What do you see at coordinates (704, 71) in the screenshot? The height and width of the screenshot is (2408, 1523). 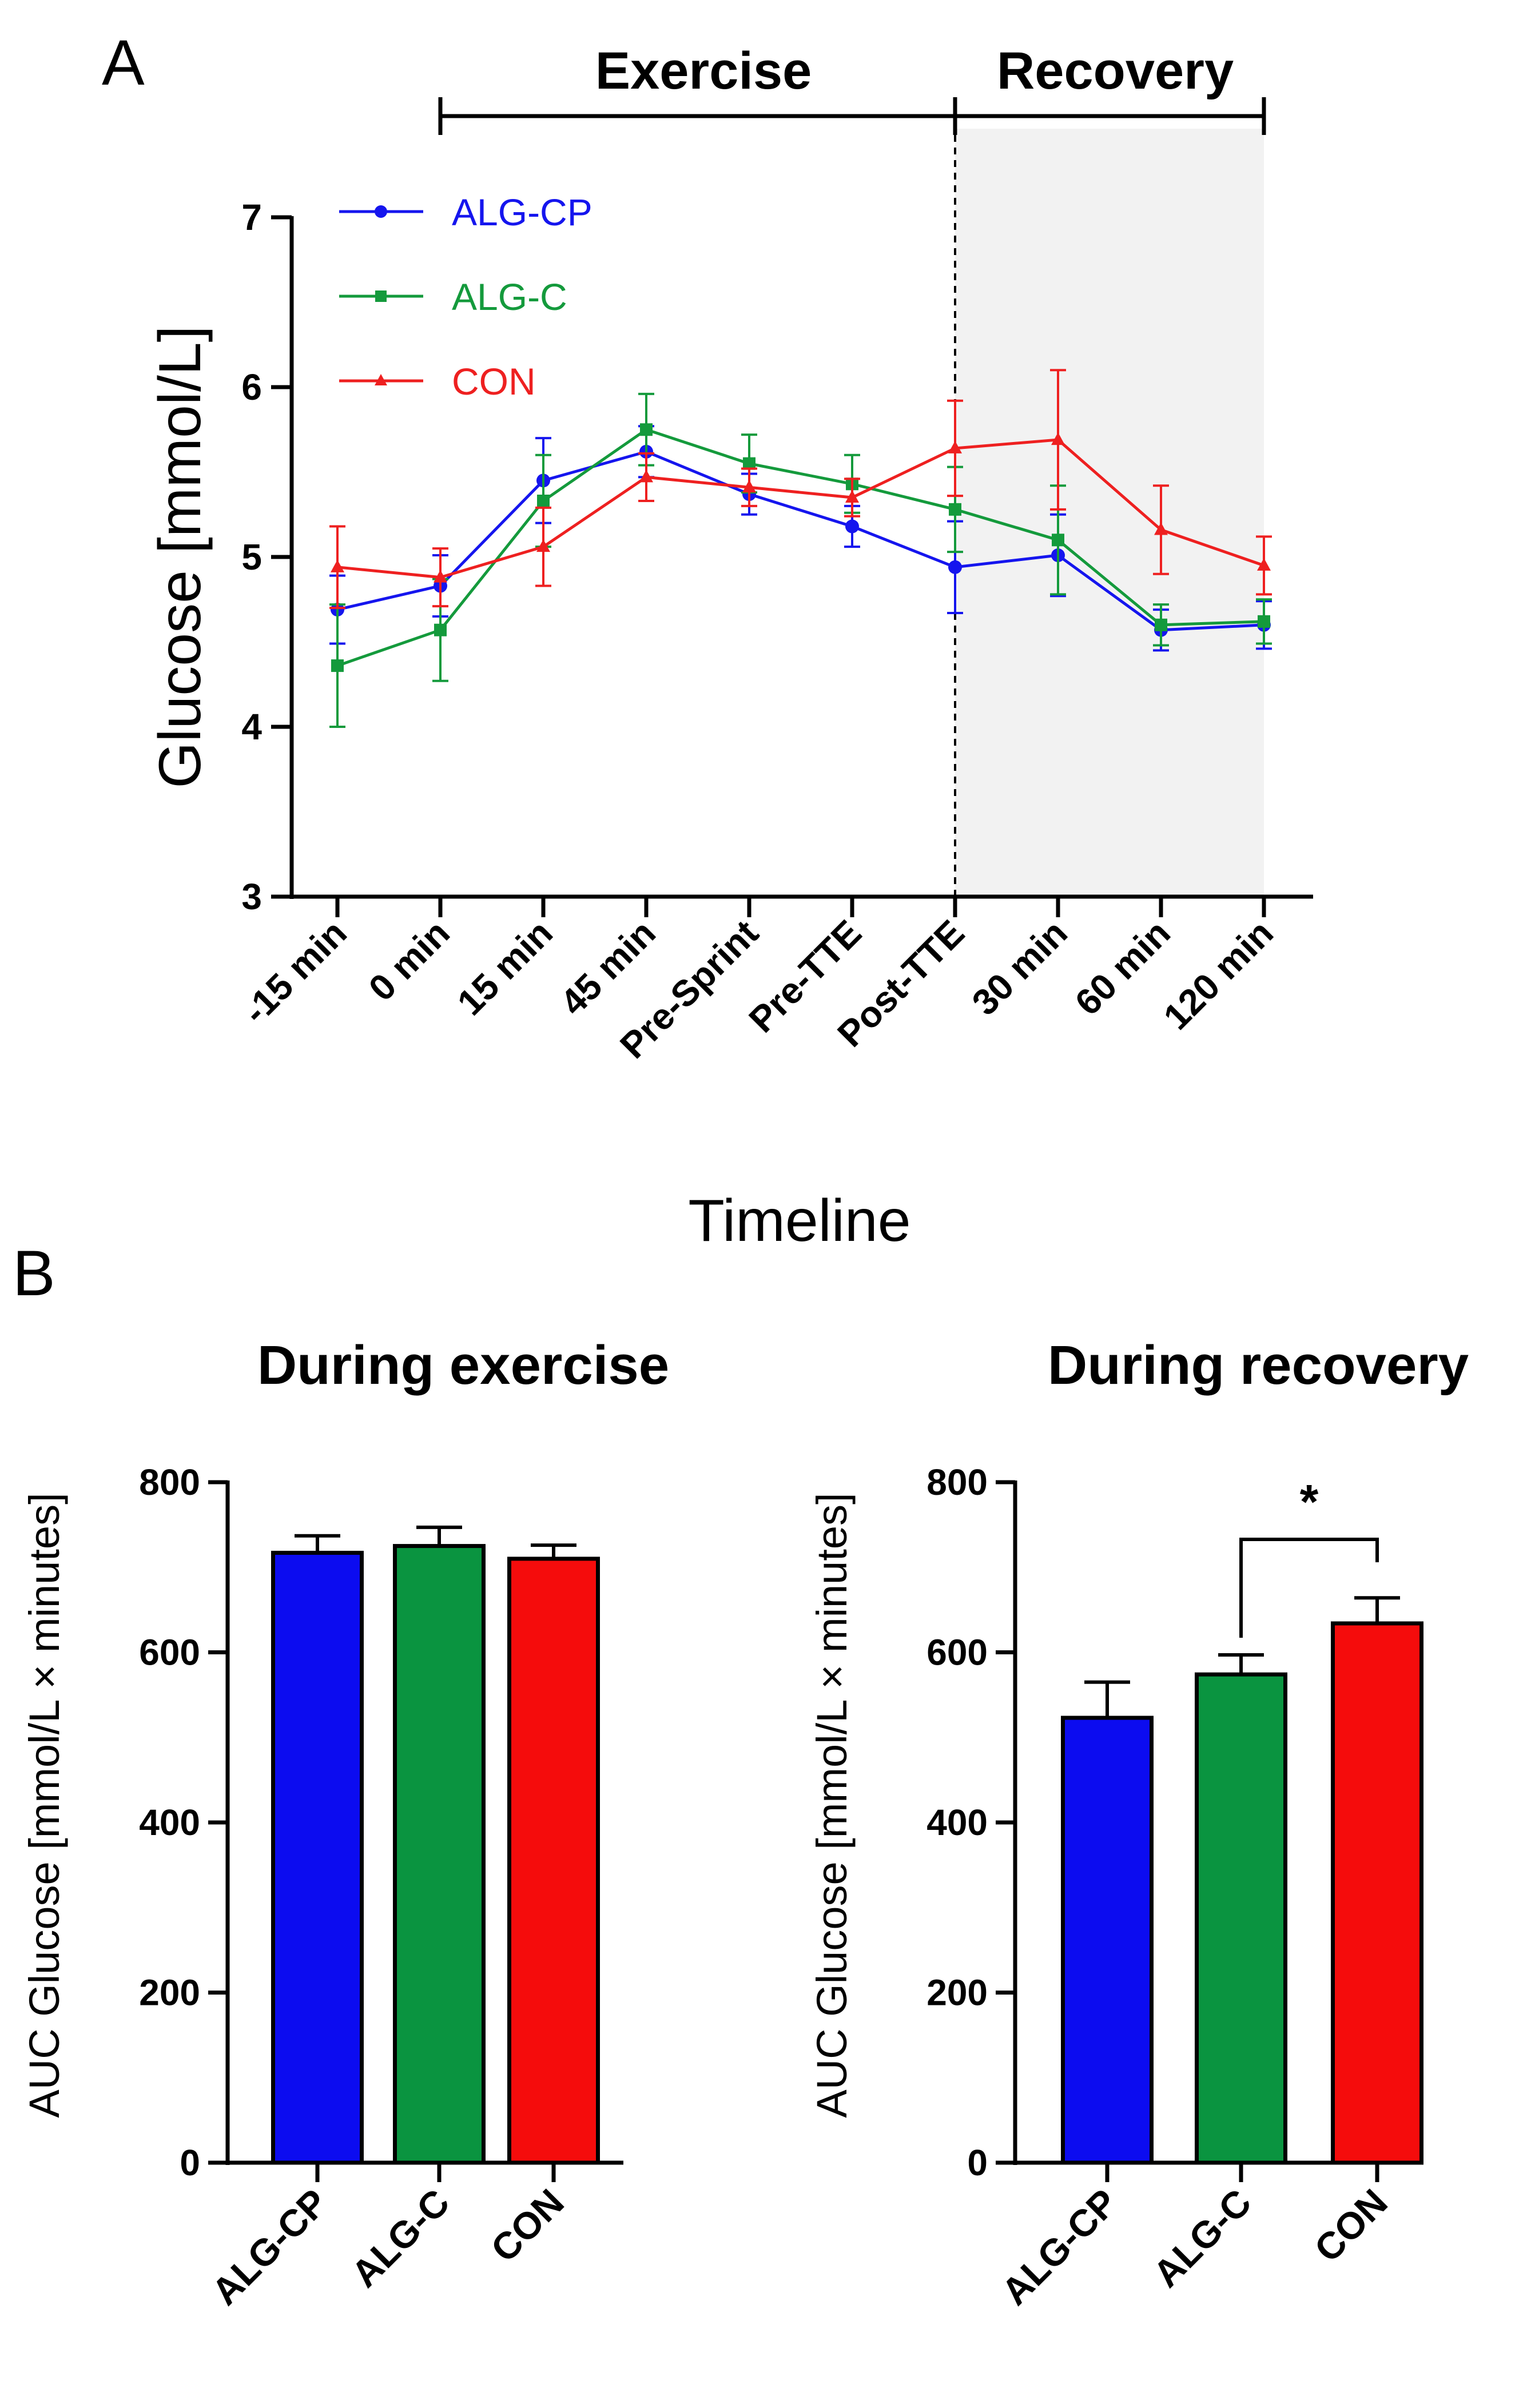 I see `phase-label-exercise: Exercise` at bounding box center [704, 71].